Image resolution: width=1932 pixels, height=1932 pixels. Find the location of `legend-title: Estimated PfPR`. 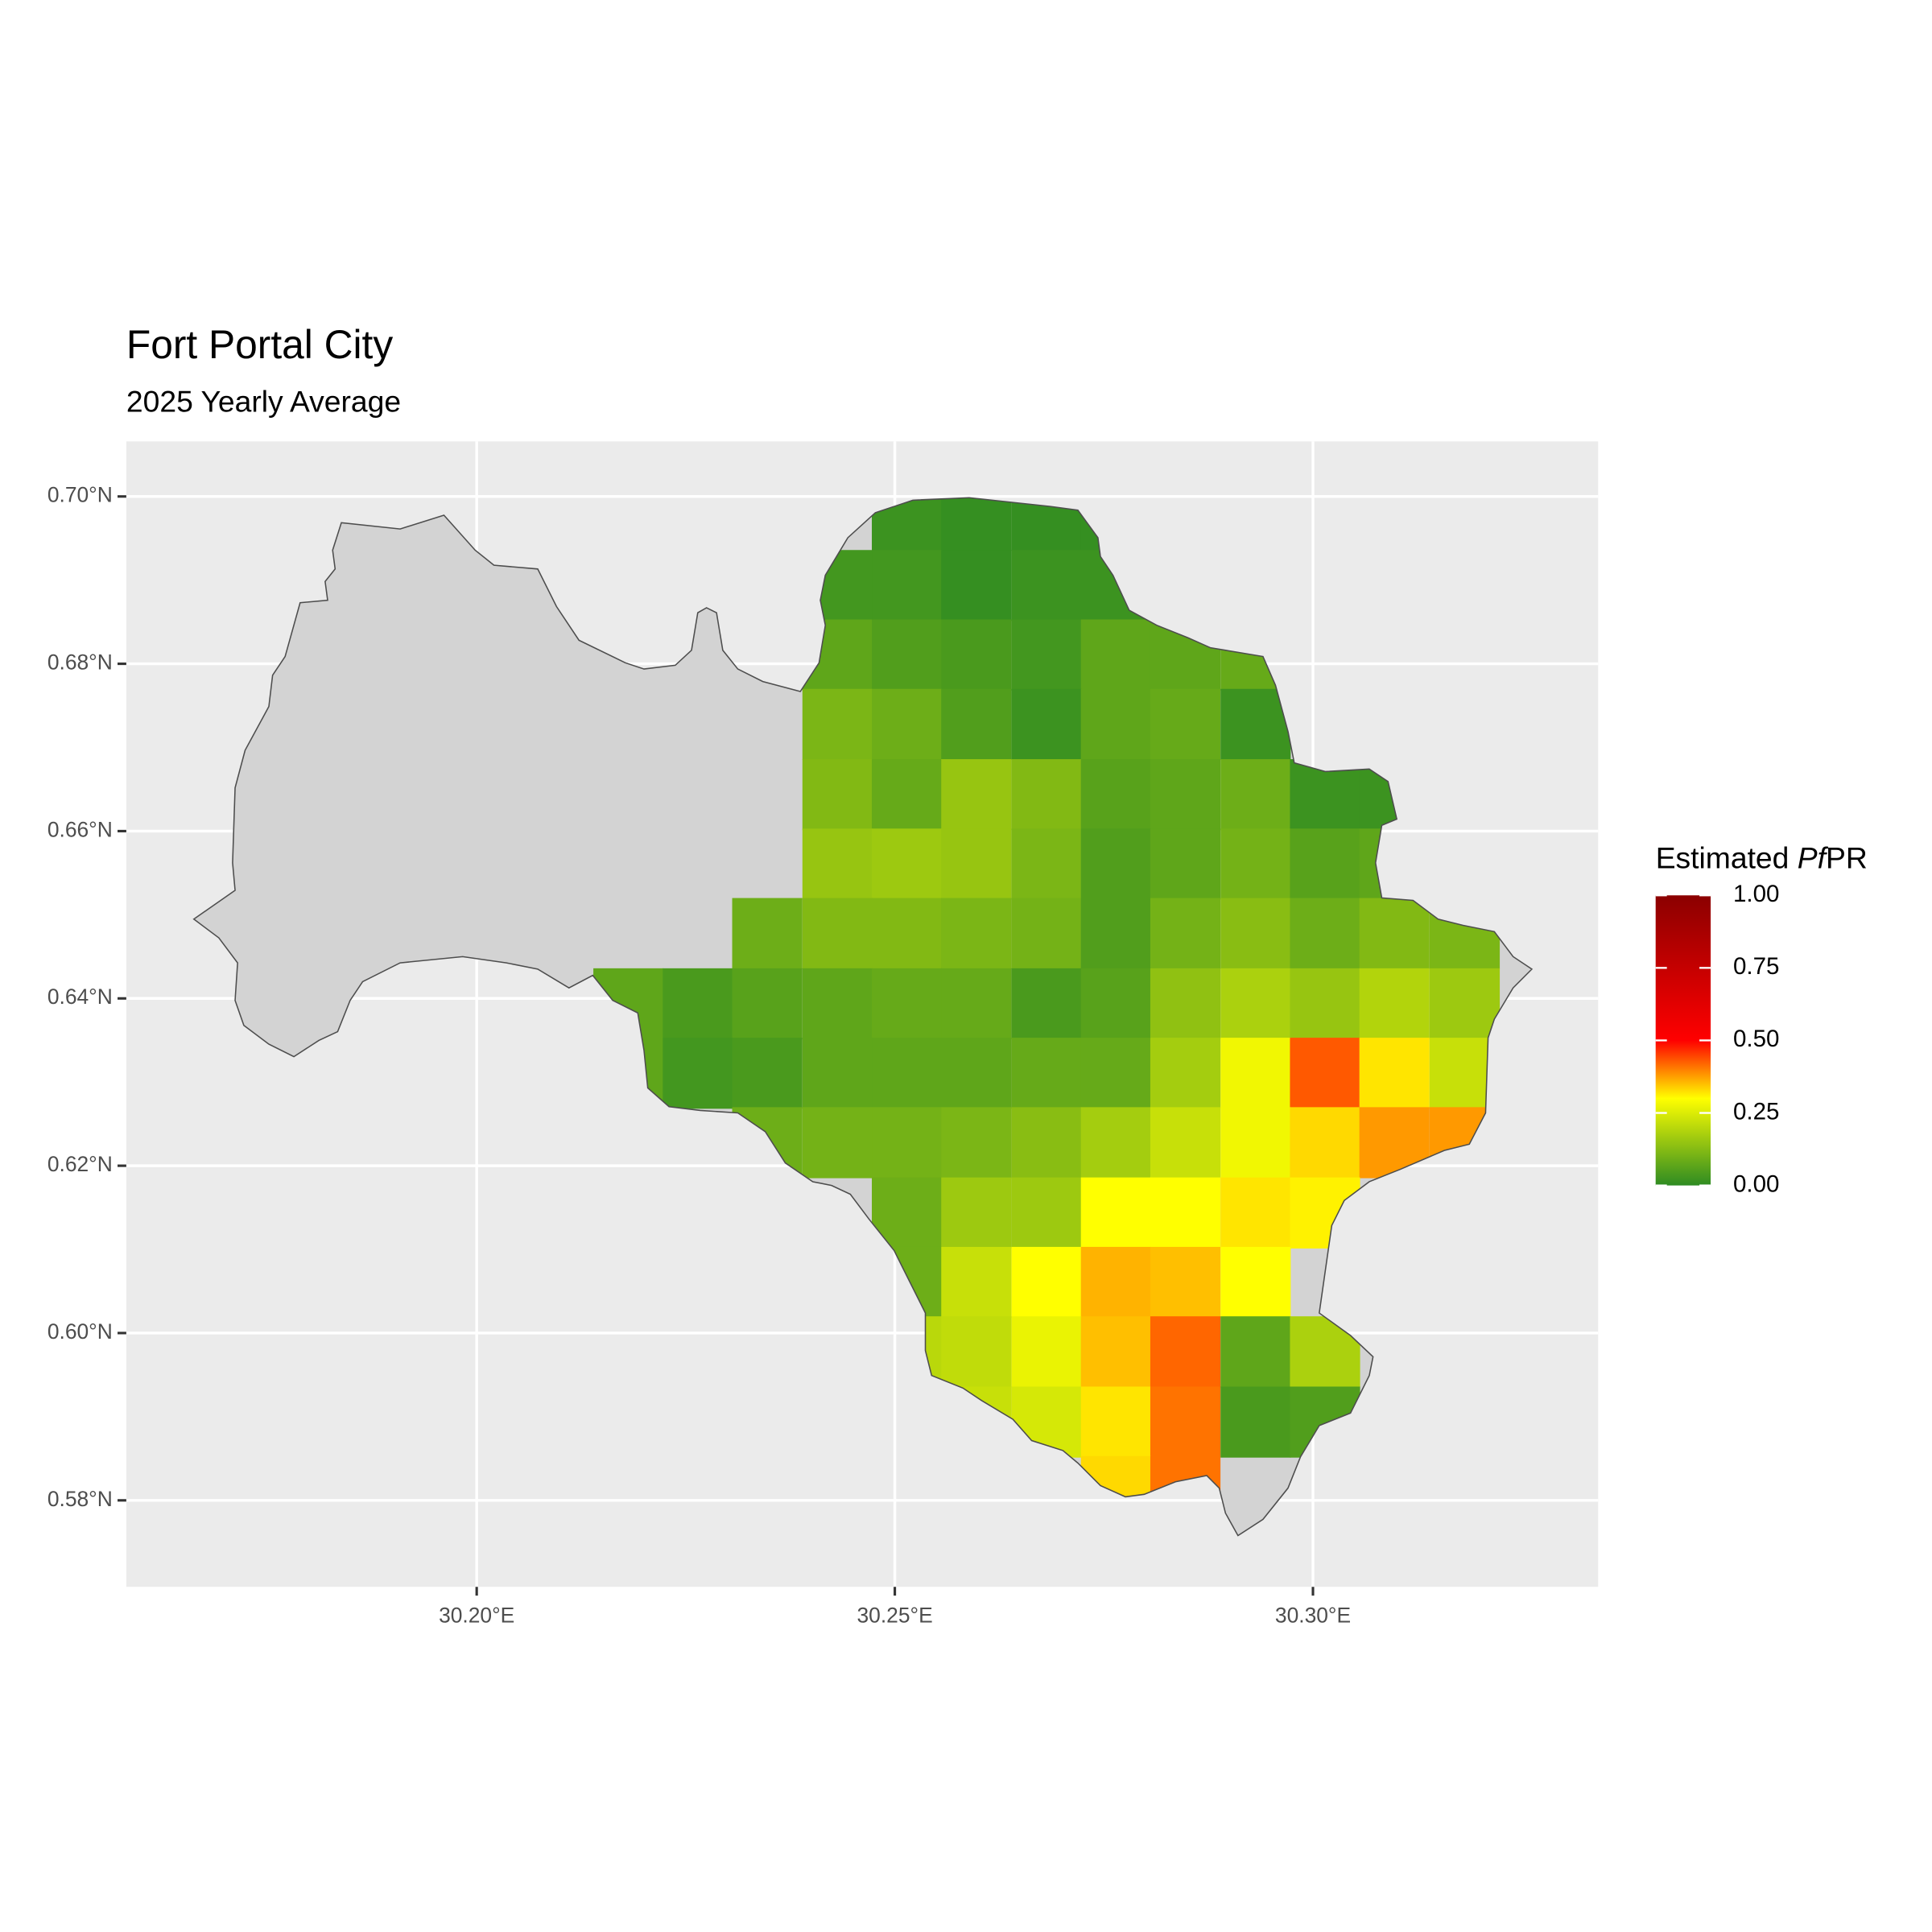

legend-title: Estimated PfPR is located at coordinates (1762, 858).